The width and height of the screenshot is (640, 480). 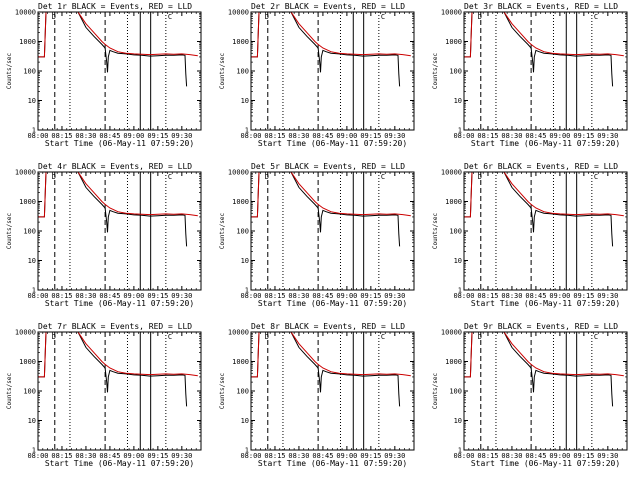 What do you see at coordinates (328, 326) in the screenshot?
I see `panel-title: Det 8r BLACK = Events, RED = LLD` at bounding box center [328, 326].